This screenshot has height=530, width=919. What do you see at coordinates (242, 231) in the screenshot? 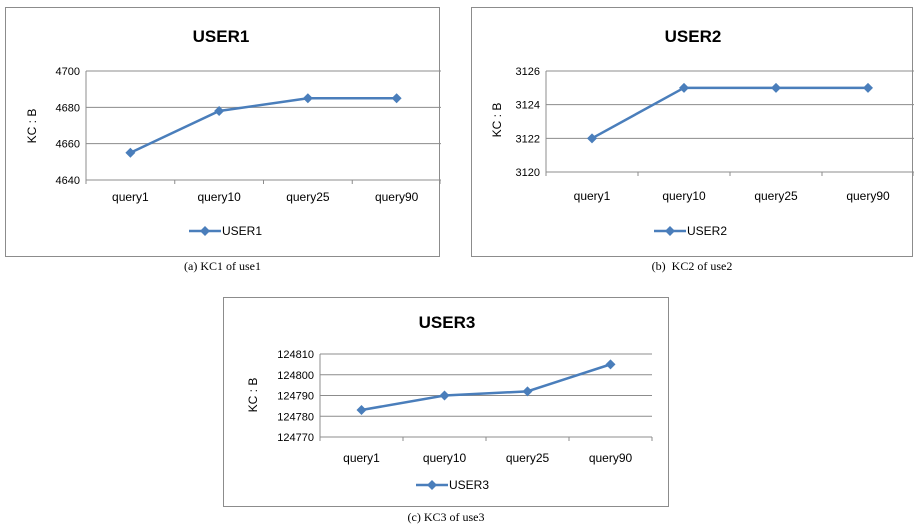
I see `legend-label: USER1` at bounding box center [242, 231].